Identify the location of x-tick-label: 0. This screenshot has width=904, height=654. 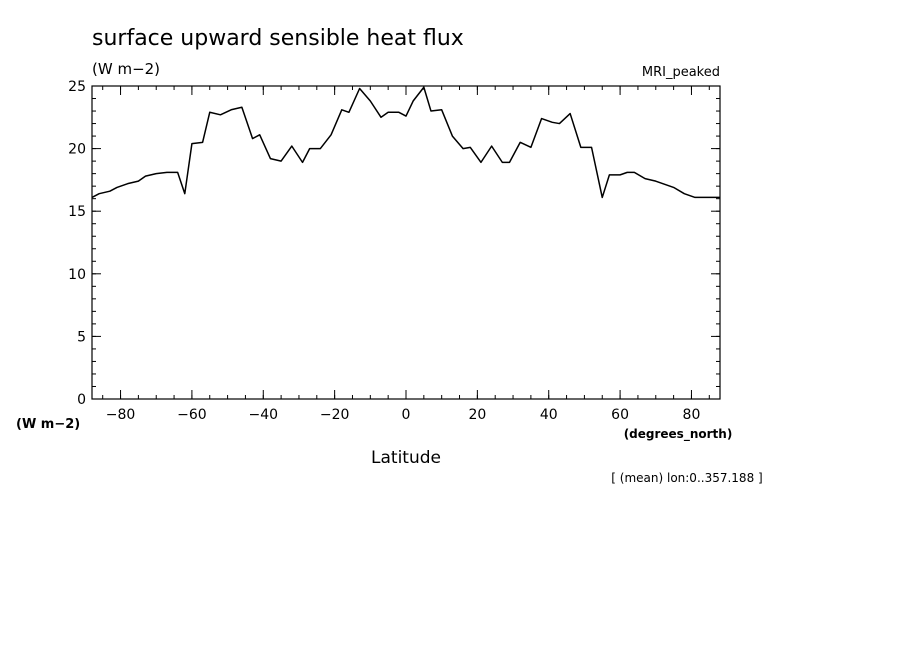
(406, 415).